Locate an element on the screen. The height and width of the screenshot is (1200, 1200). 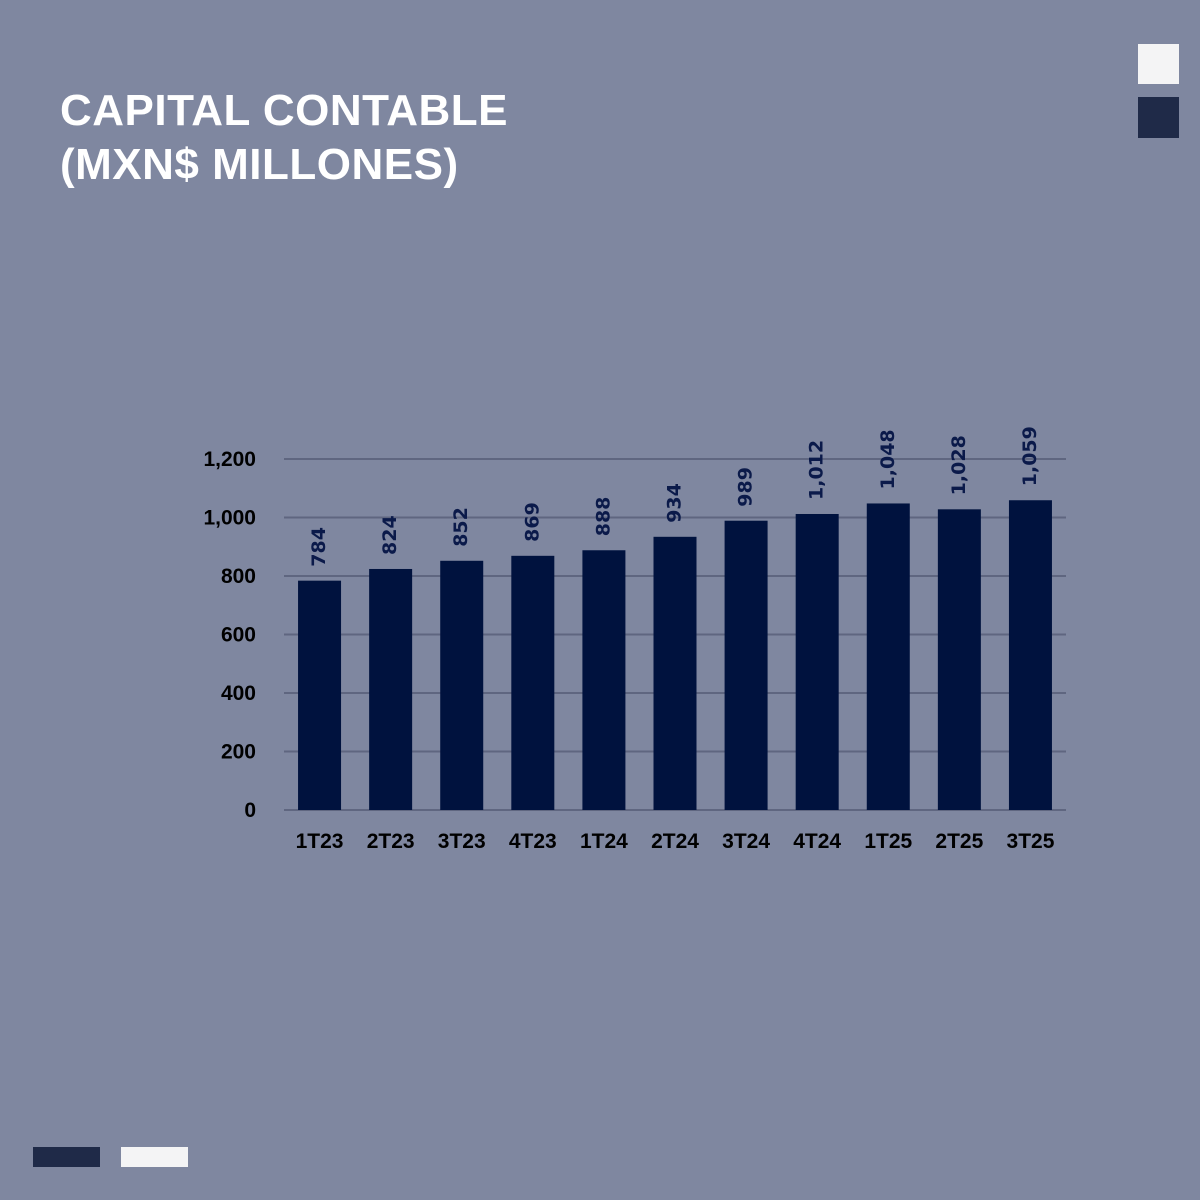
y-tick-label: 400 is located at coordinates (238, 693).